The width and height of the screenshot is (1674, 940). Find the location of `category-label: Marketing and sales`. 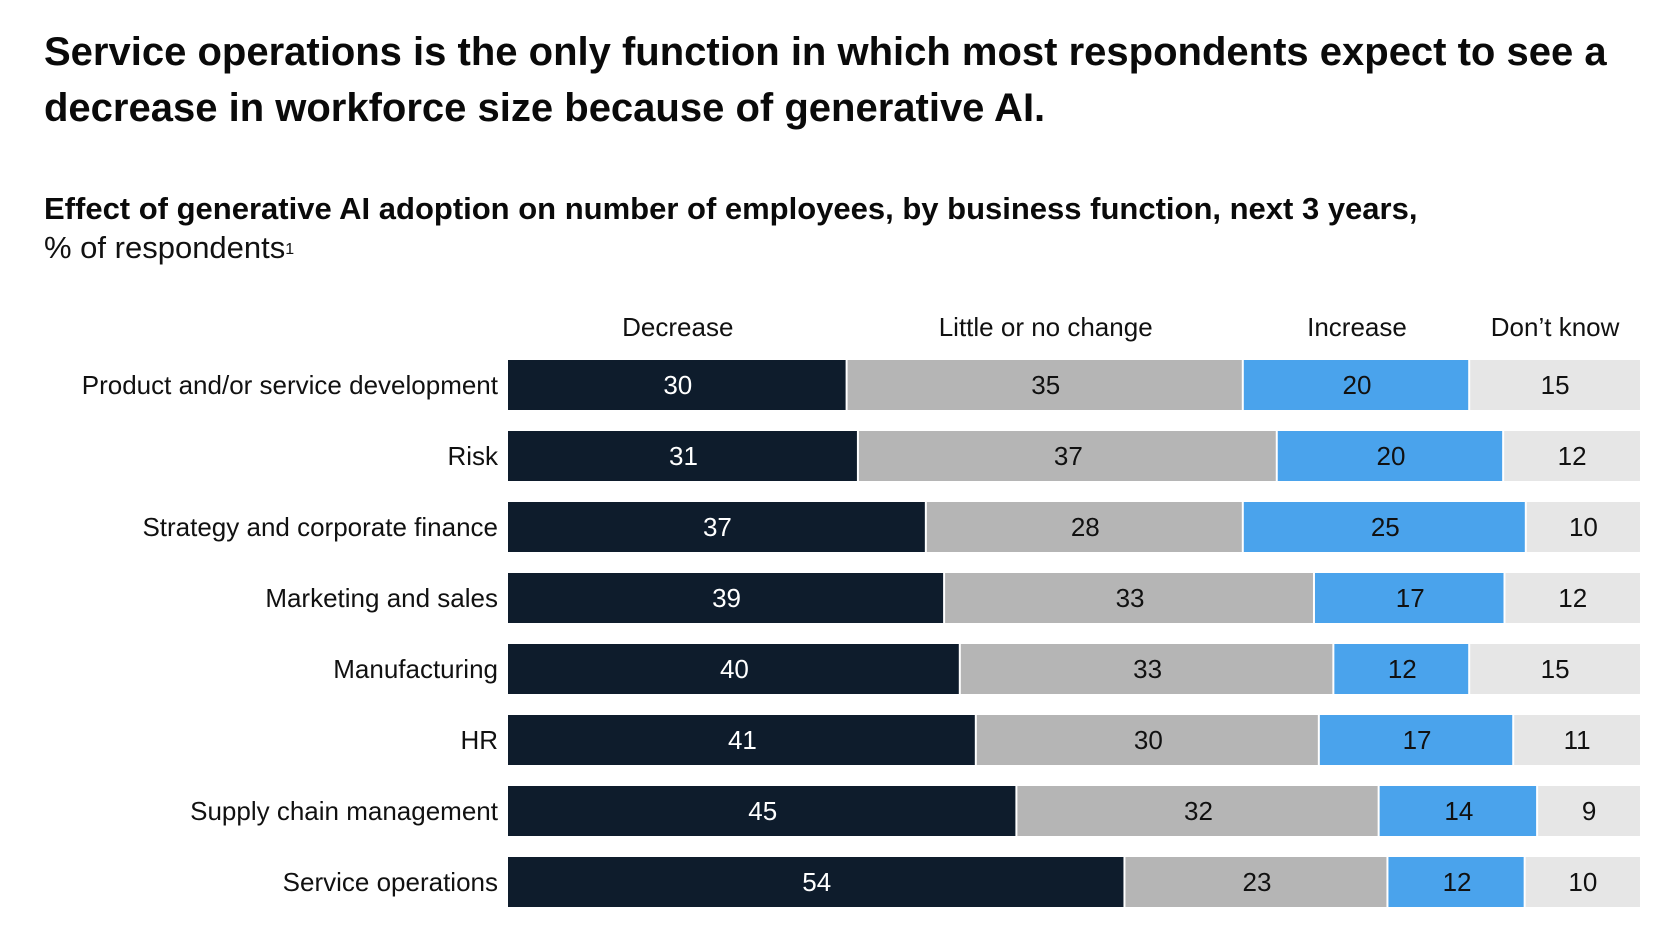

category-label: Marketing and sales is located at coordinates (381, 598).